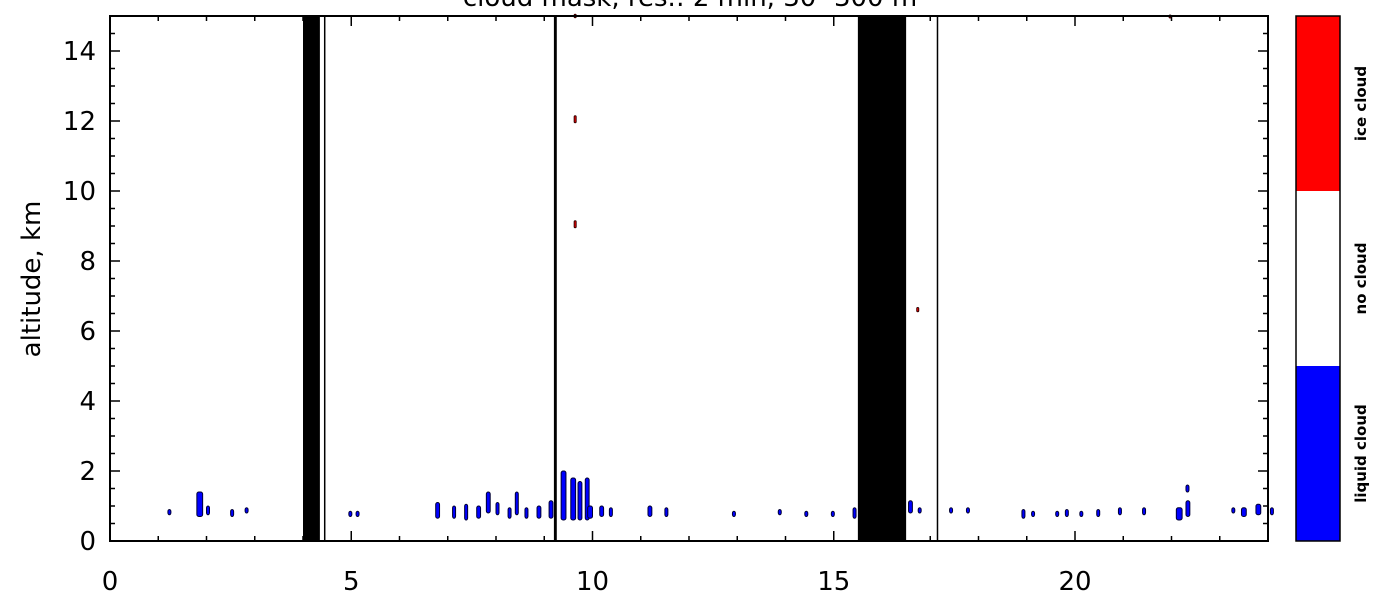 The height and width of the screenshot is (602, 1385). What do you see at coordinates (32, 279) in the screenshot?
I see `y-axis-label: altitude, km` at bounding box center [32, 279].